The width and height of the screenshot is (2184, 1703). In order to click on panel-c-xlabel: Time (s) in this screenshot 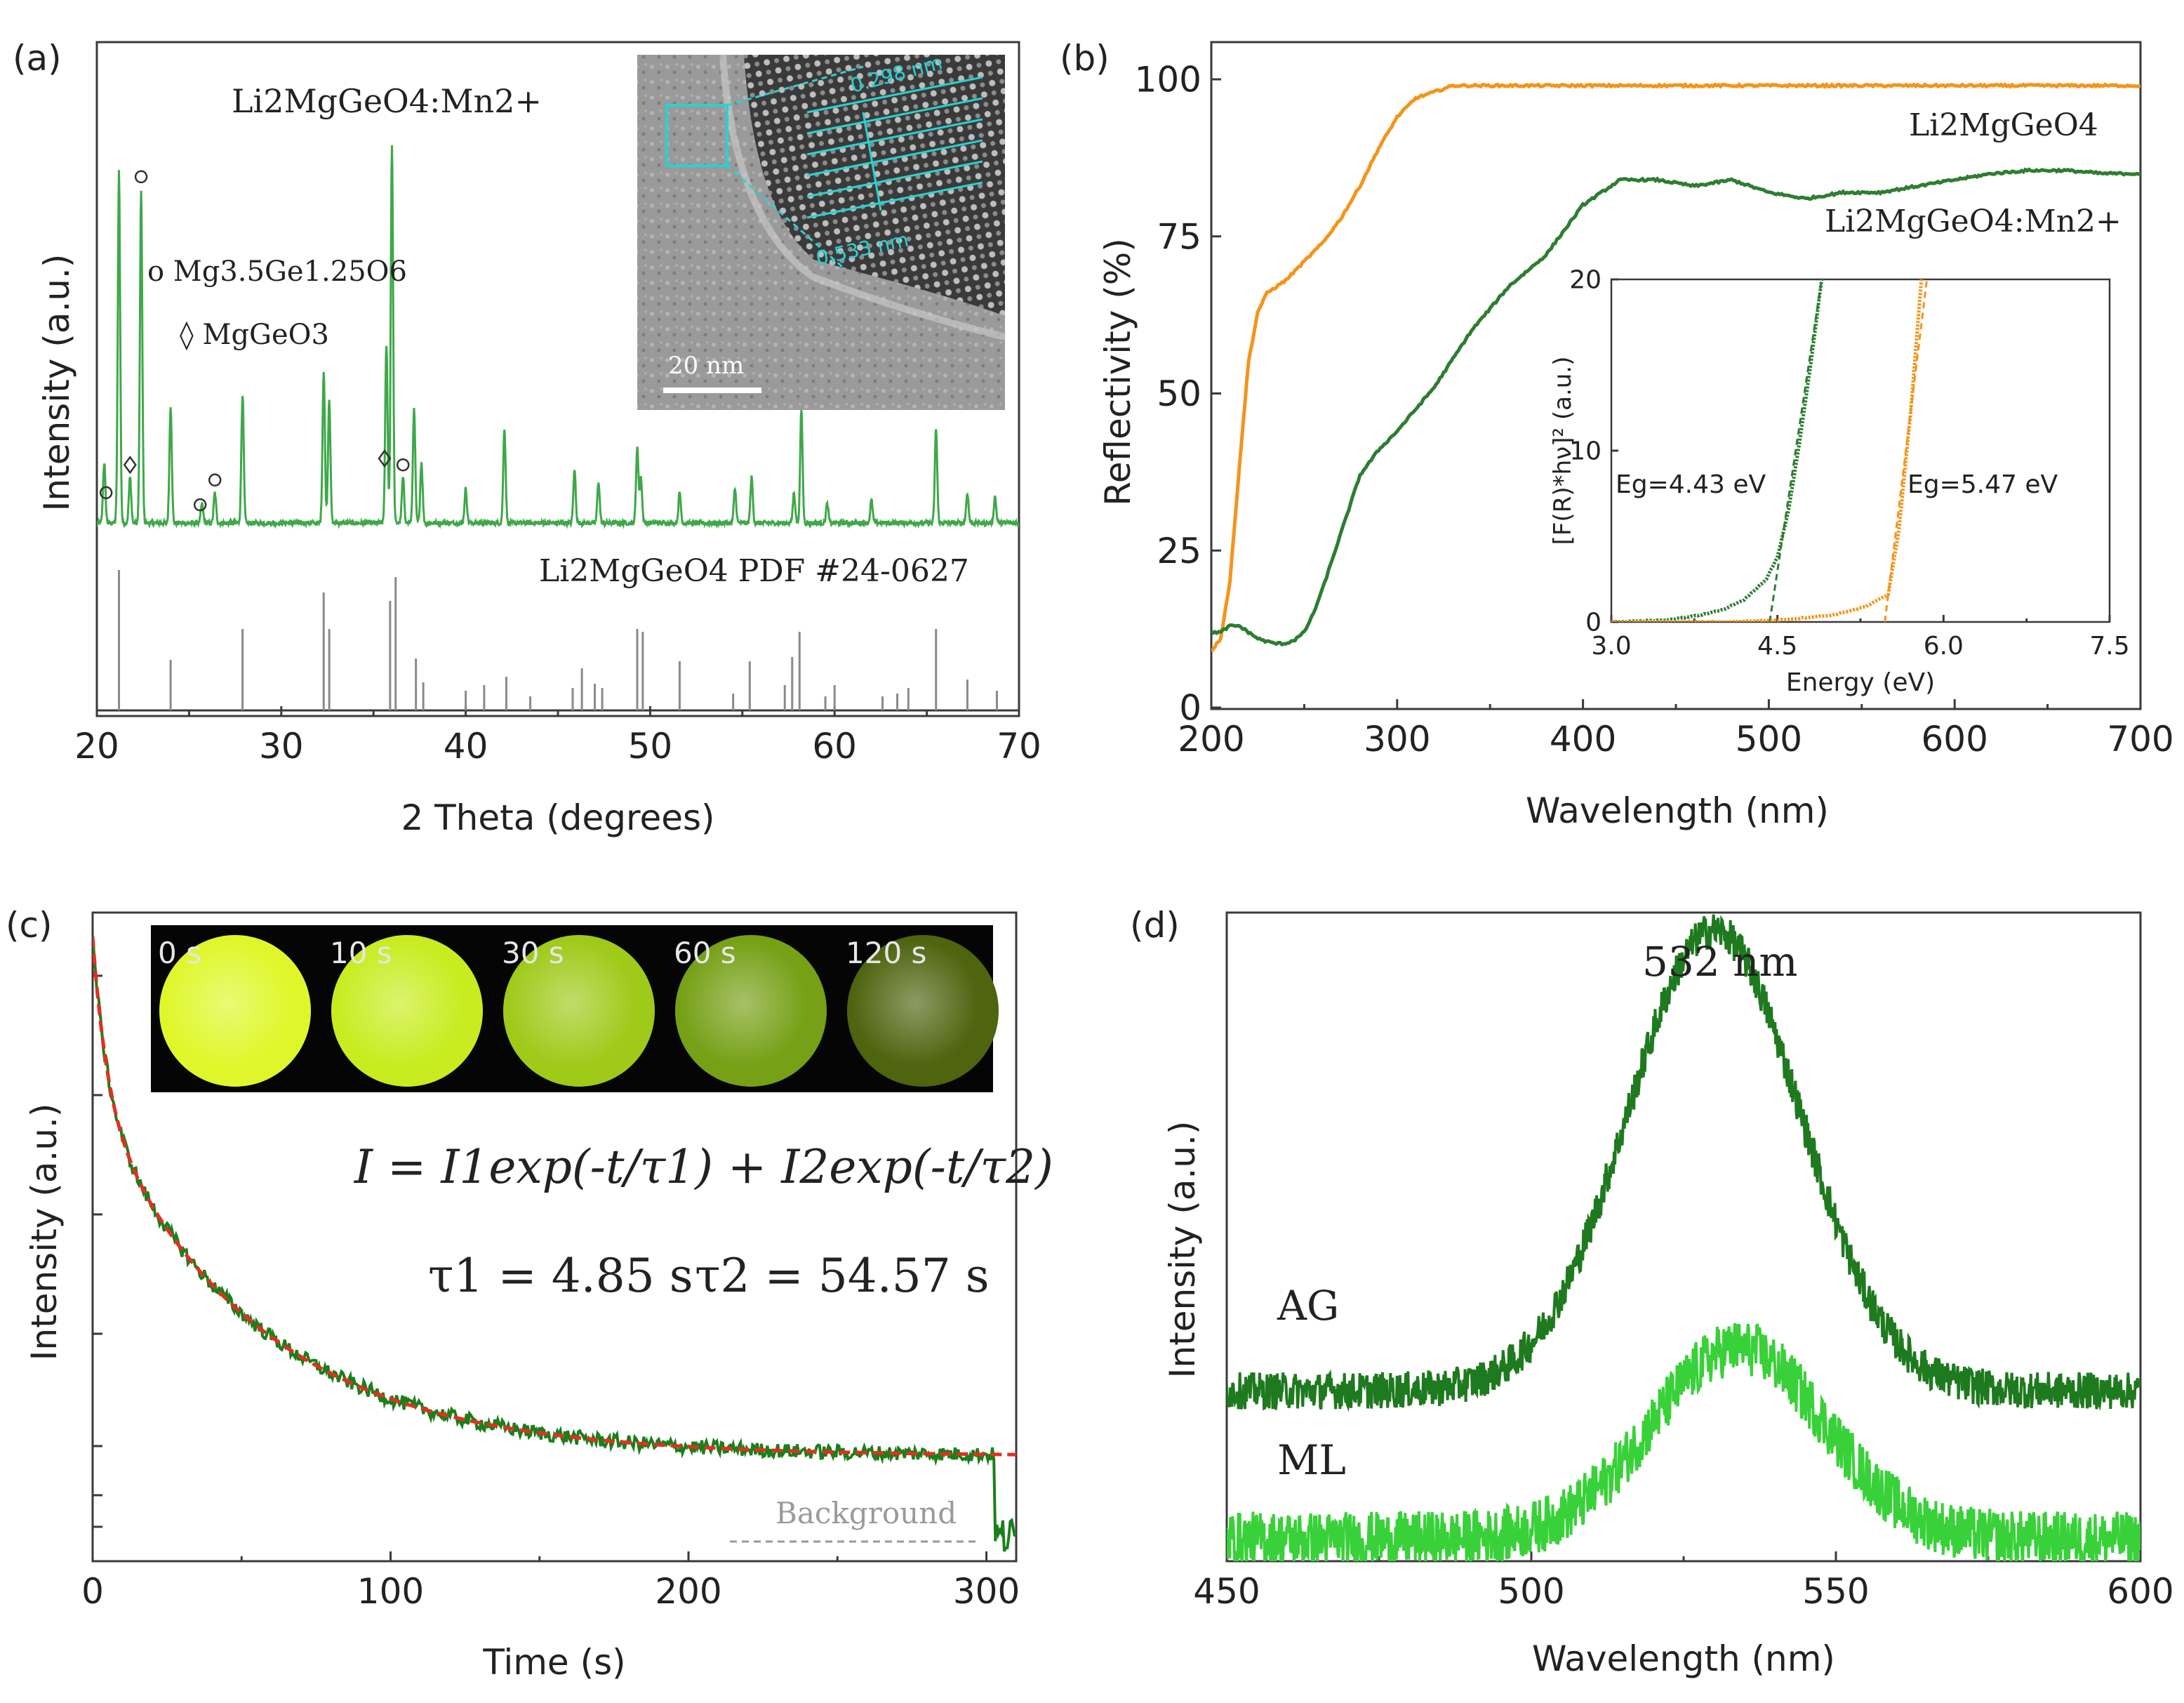, I will do `click(553, 1662)`.